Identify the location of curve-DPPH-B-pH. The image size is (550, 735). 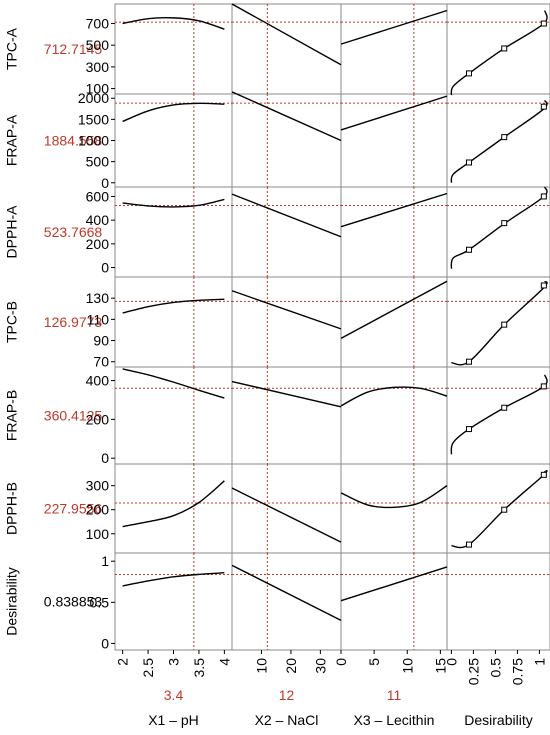
(173, 504).